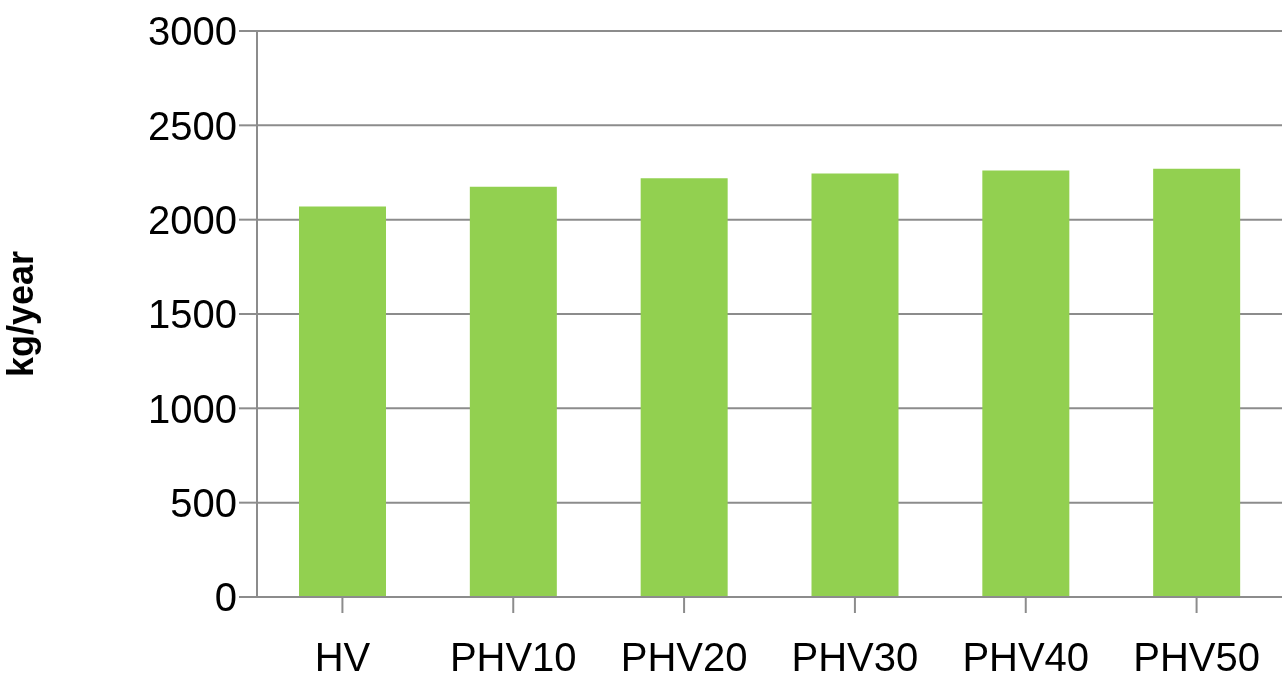  Describe the element at coordinates (342, 657) in the screenshot. I see `x-tick-label: HV` at that location.